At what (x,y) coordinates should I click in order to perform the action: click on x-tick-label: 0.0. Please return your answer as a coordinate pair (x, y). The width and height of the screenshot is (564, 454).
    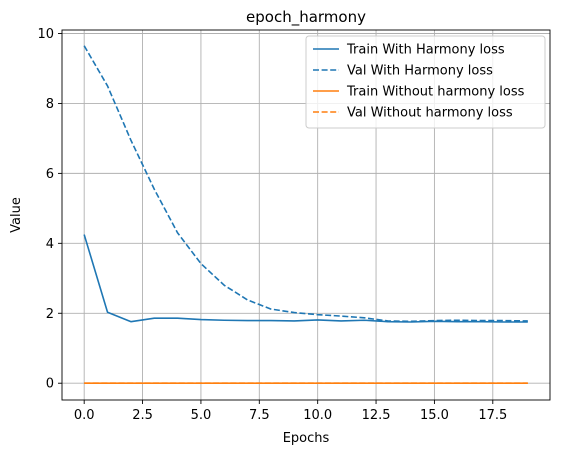
    Looking at the image, I should click on (84, 415).